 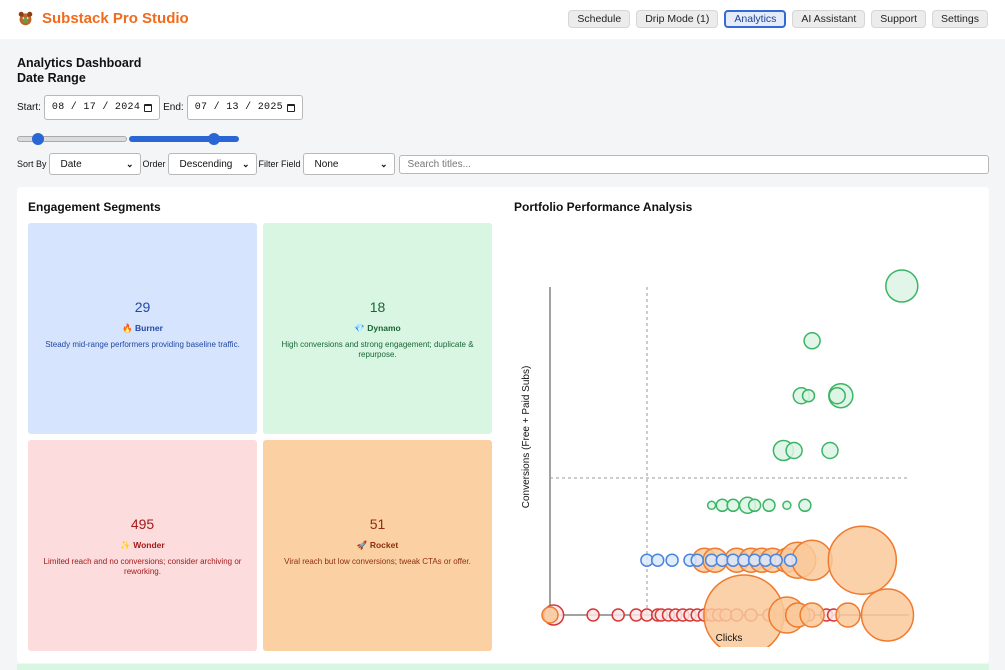 I want to click on order-label: Order, so click(x=154, y=164).